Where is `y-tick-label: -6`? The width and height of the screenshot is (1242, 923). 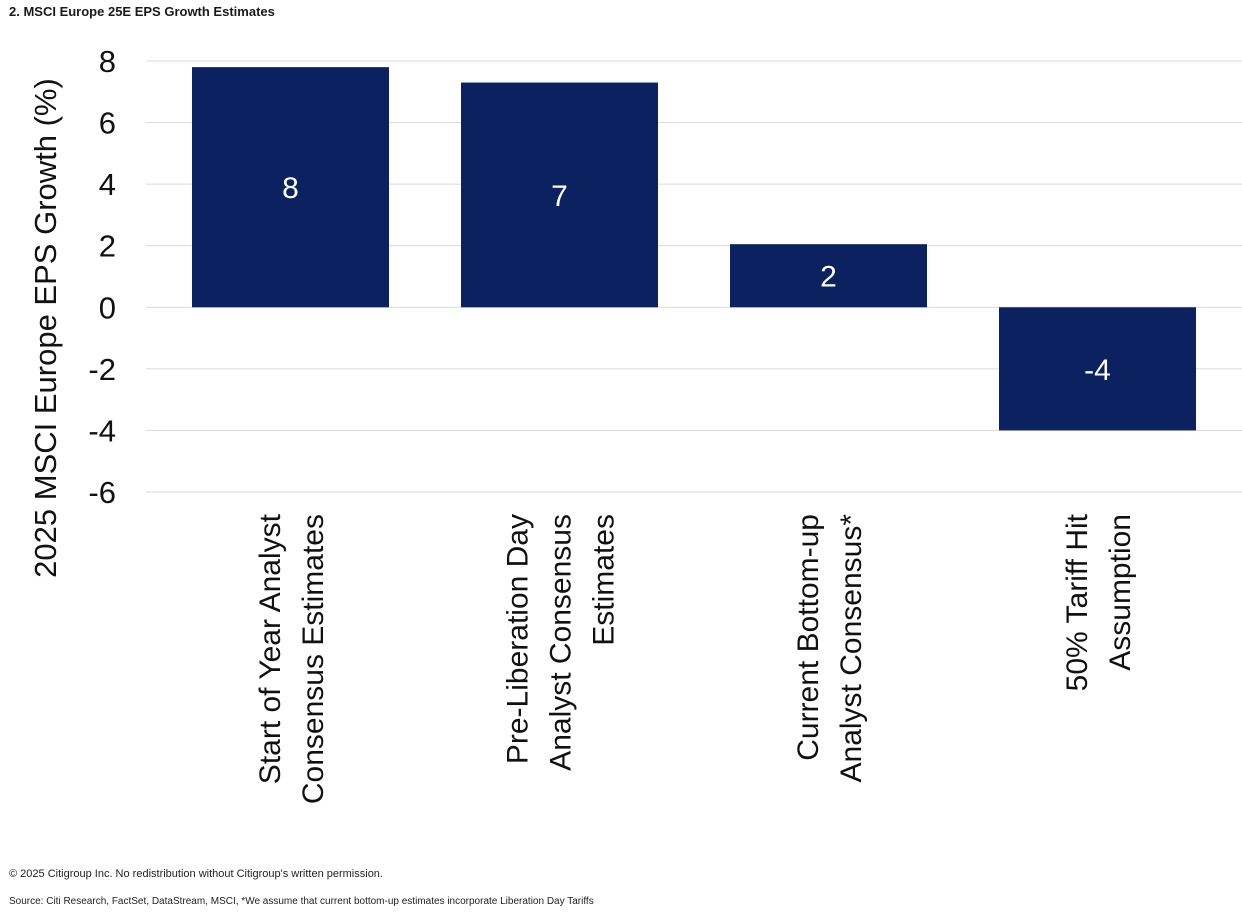 y-tick-label: -6 is located at coordinates (102, 492).